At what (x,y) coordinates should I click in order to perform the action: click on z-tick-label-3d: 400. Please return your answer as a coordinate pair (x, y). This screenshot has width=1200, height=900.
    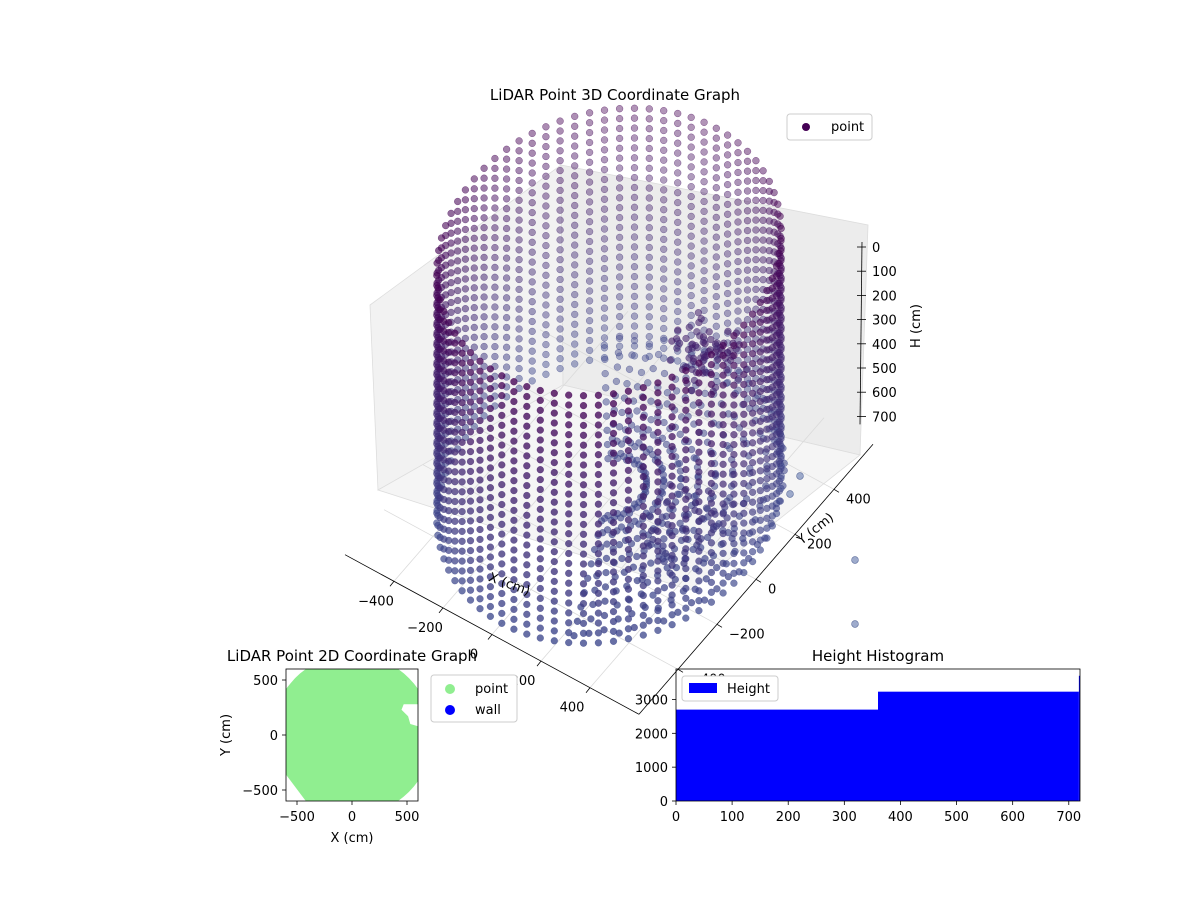
    Looking at the image, I should click on (884, 345).